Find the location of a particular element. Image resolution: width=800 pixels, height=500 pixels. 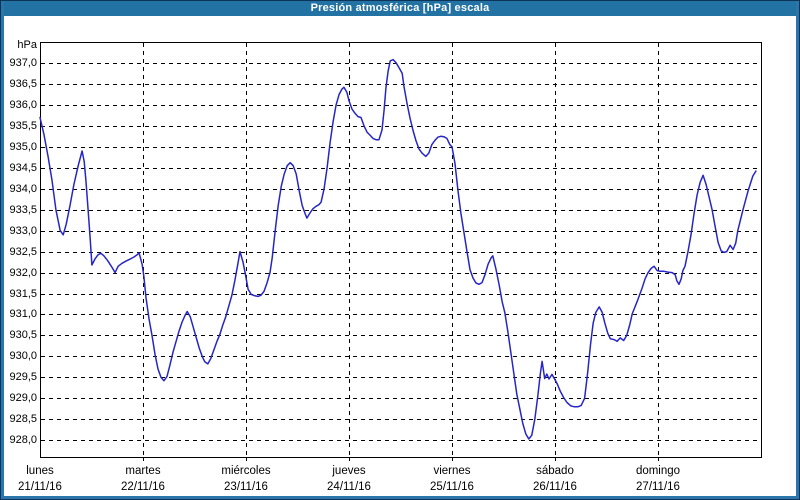

day-name: jueves is located at coordinates (349, 471).